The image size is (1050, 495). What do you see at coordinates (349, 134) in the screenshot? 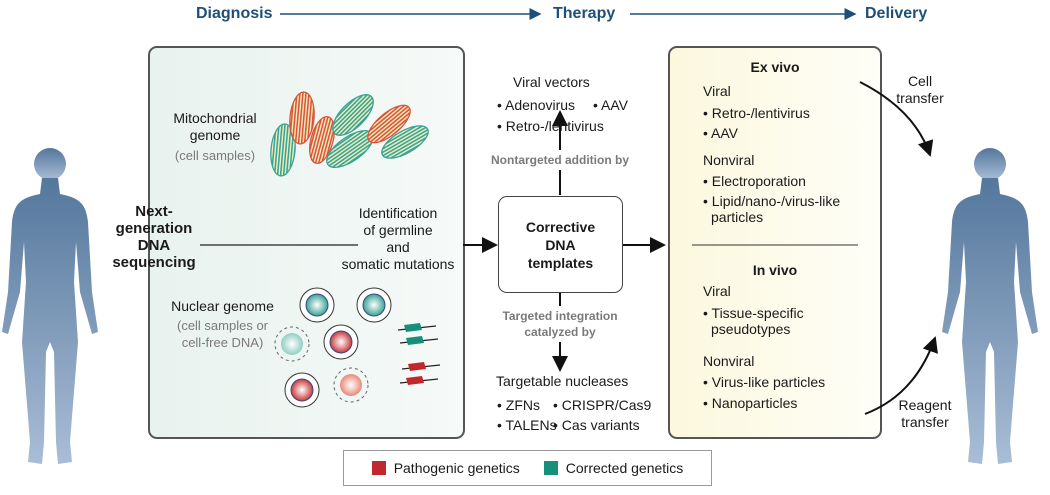
I see `mitochondria-icon` at bounding box center [349, 134].